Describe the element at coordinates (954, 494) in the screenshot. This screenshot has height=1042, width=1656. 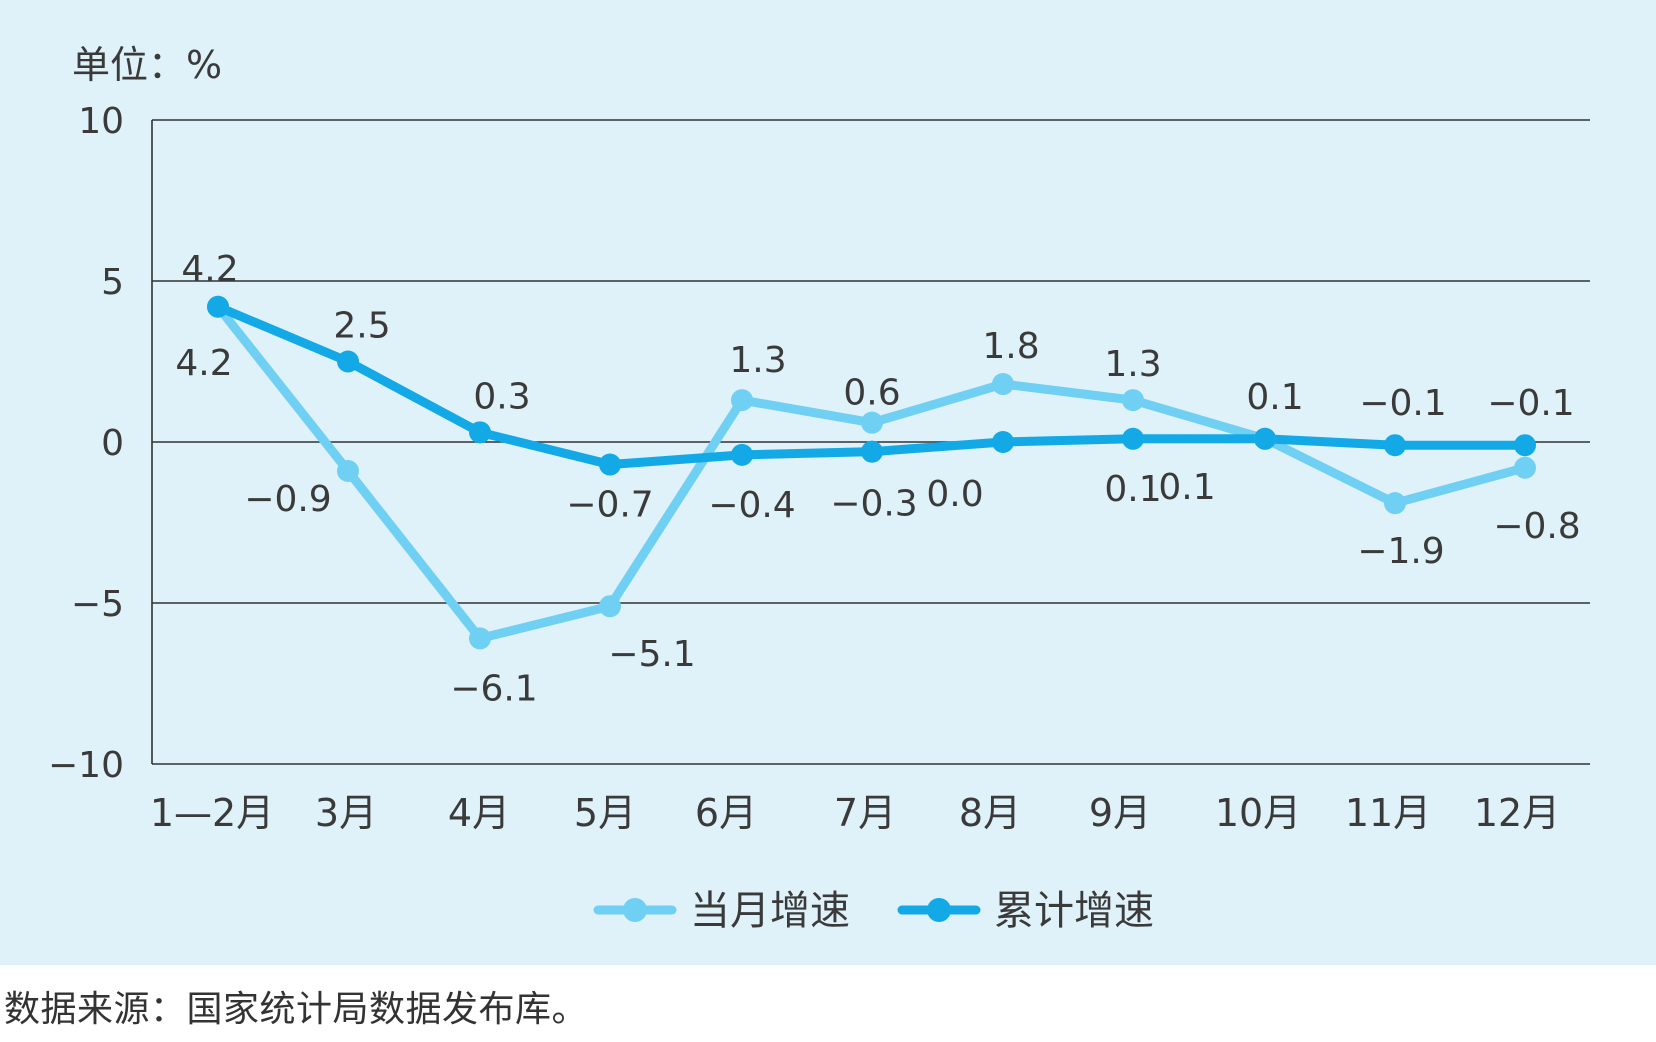
I see `data-label-2: 0.0` at that location.